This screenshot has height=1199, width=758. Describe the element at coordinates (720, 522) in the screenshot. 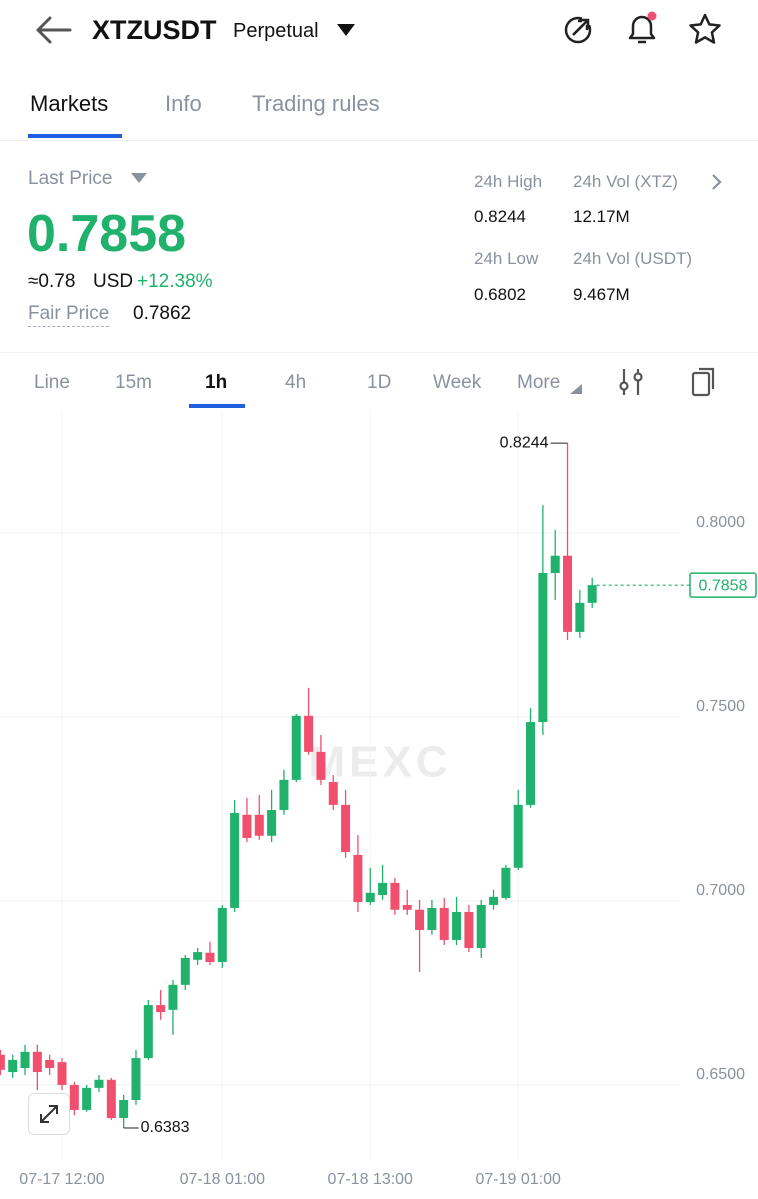

I see `y-tick-label: 0.8000` at that location.